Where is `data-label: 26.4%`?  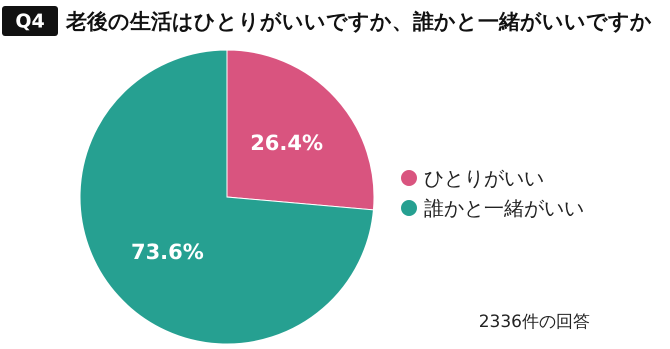
data-label: 26.4% is located at coordinates (287, 142).